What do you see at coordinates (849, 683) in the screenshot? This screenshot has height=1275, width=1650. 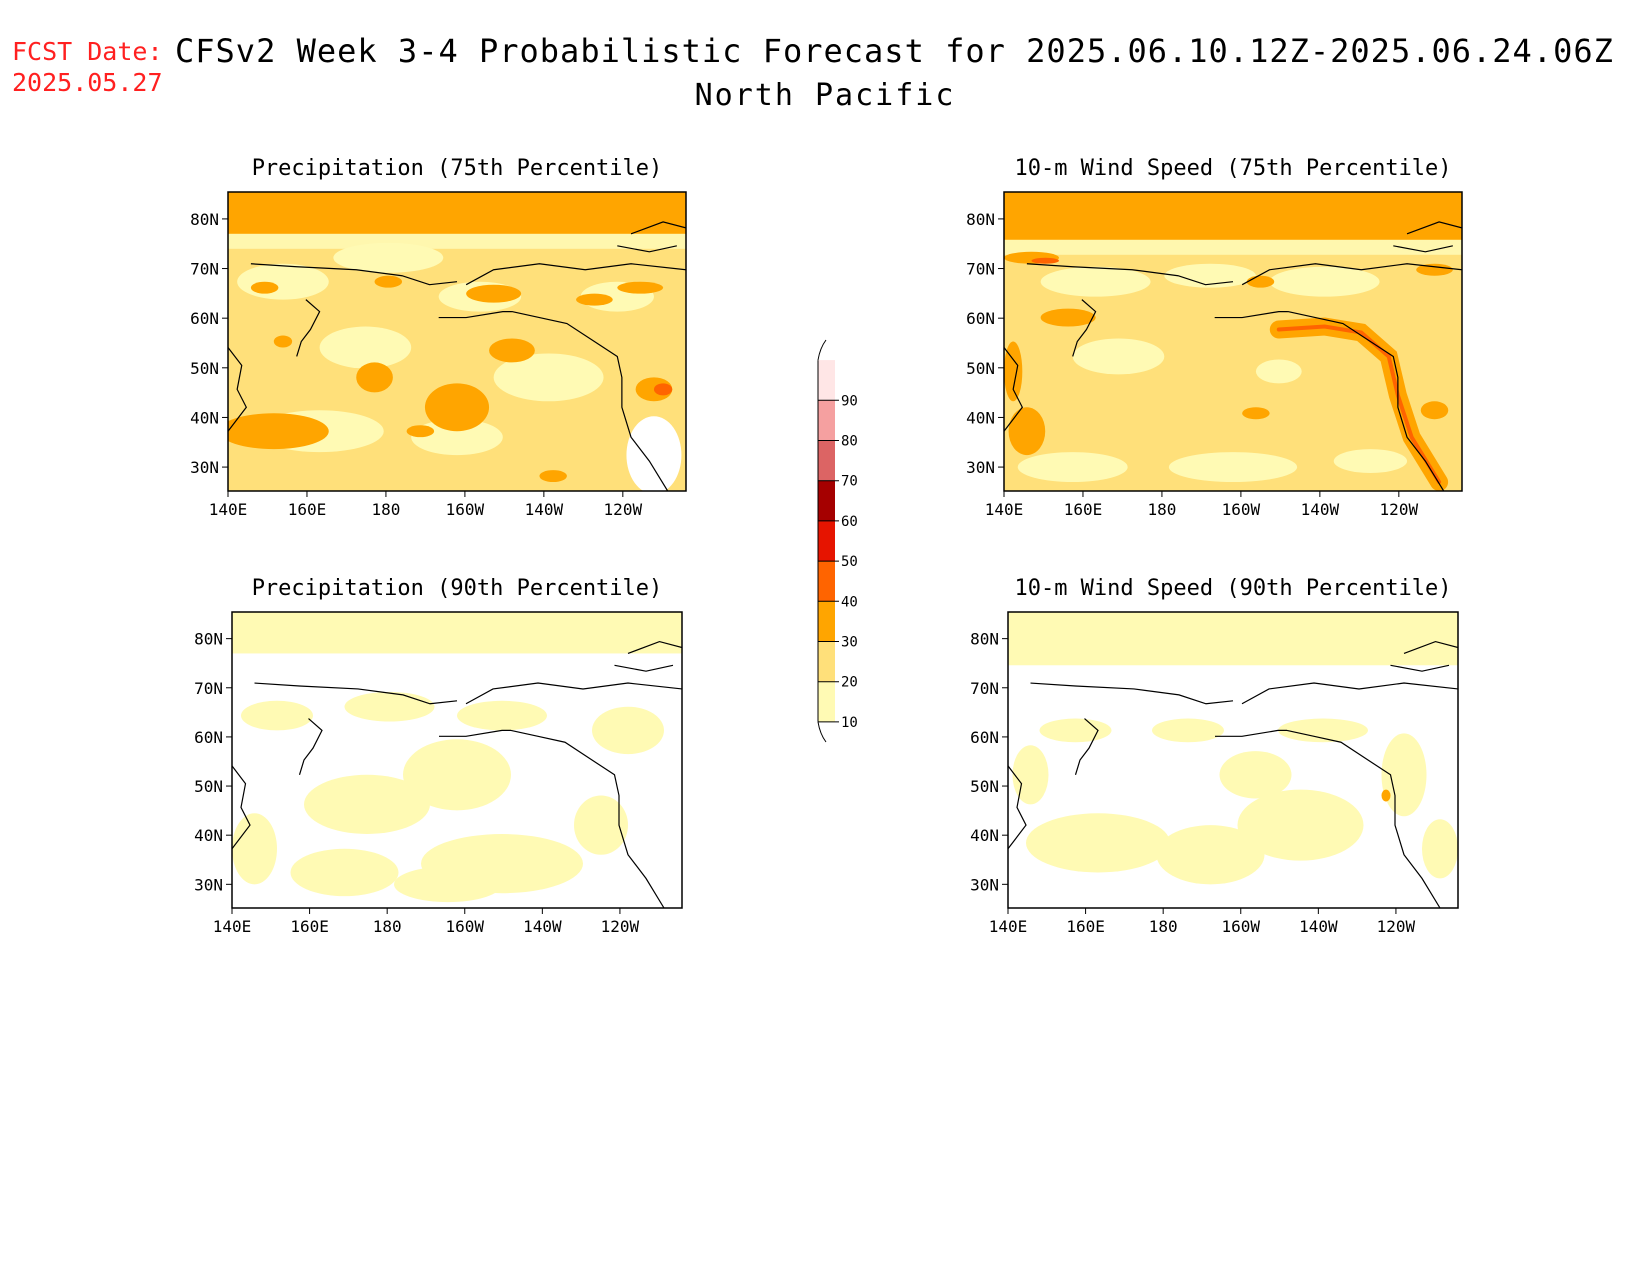 I see `colorbar-tick-label: 20` at bounding box center [849, 683].